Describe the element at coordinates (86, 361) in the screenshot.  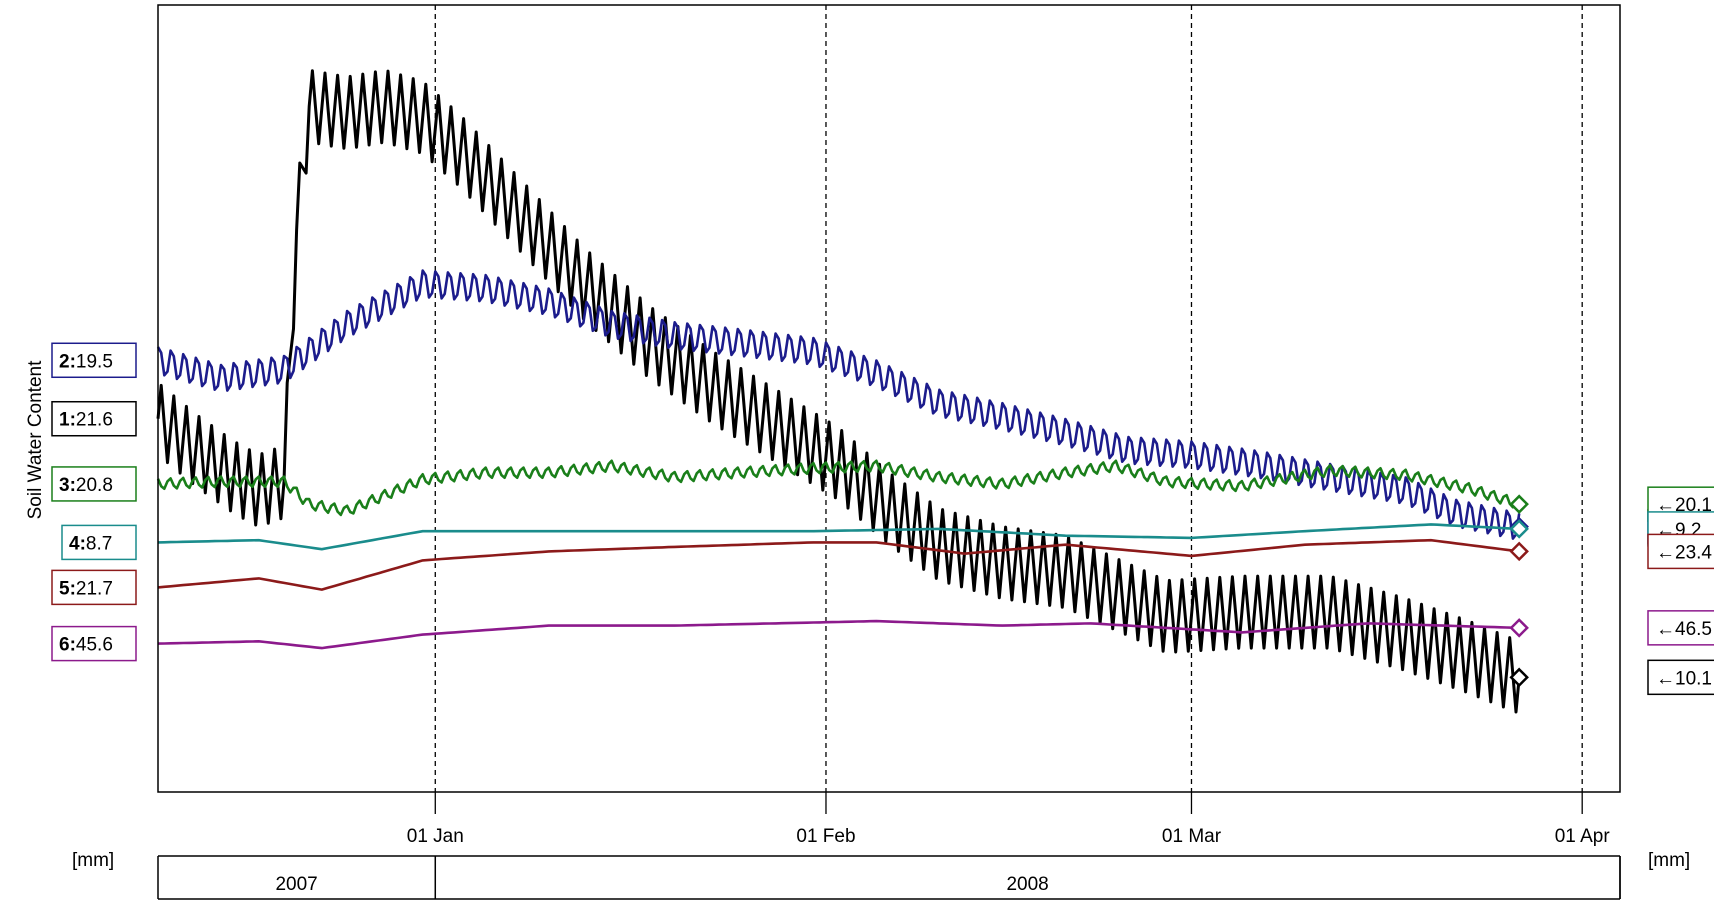
I see `start-label-text: 2:19.5` at that location.